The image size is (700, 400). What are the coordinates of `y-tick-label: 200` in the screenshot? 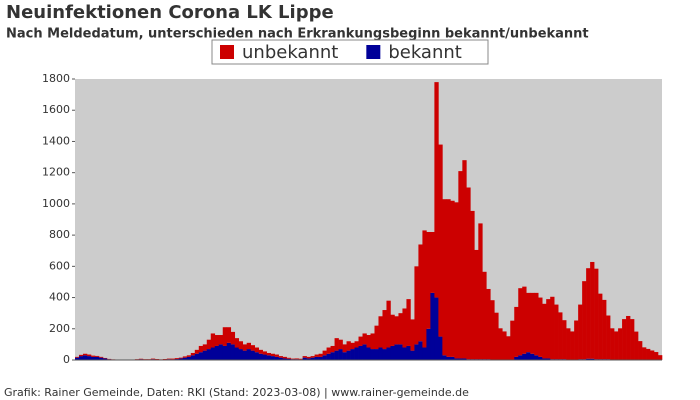 It's located at (59, 328).